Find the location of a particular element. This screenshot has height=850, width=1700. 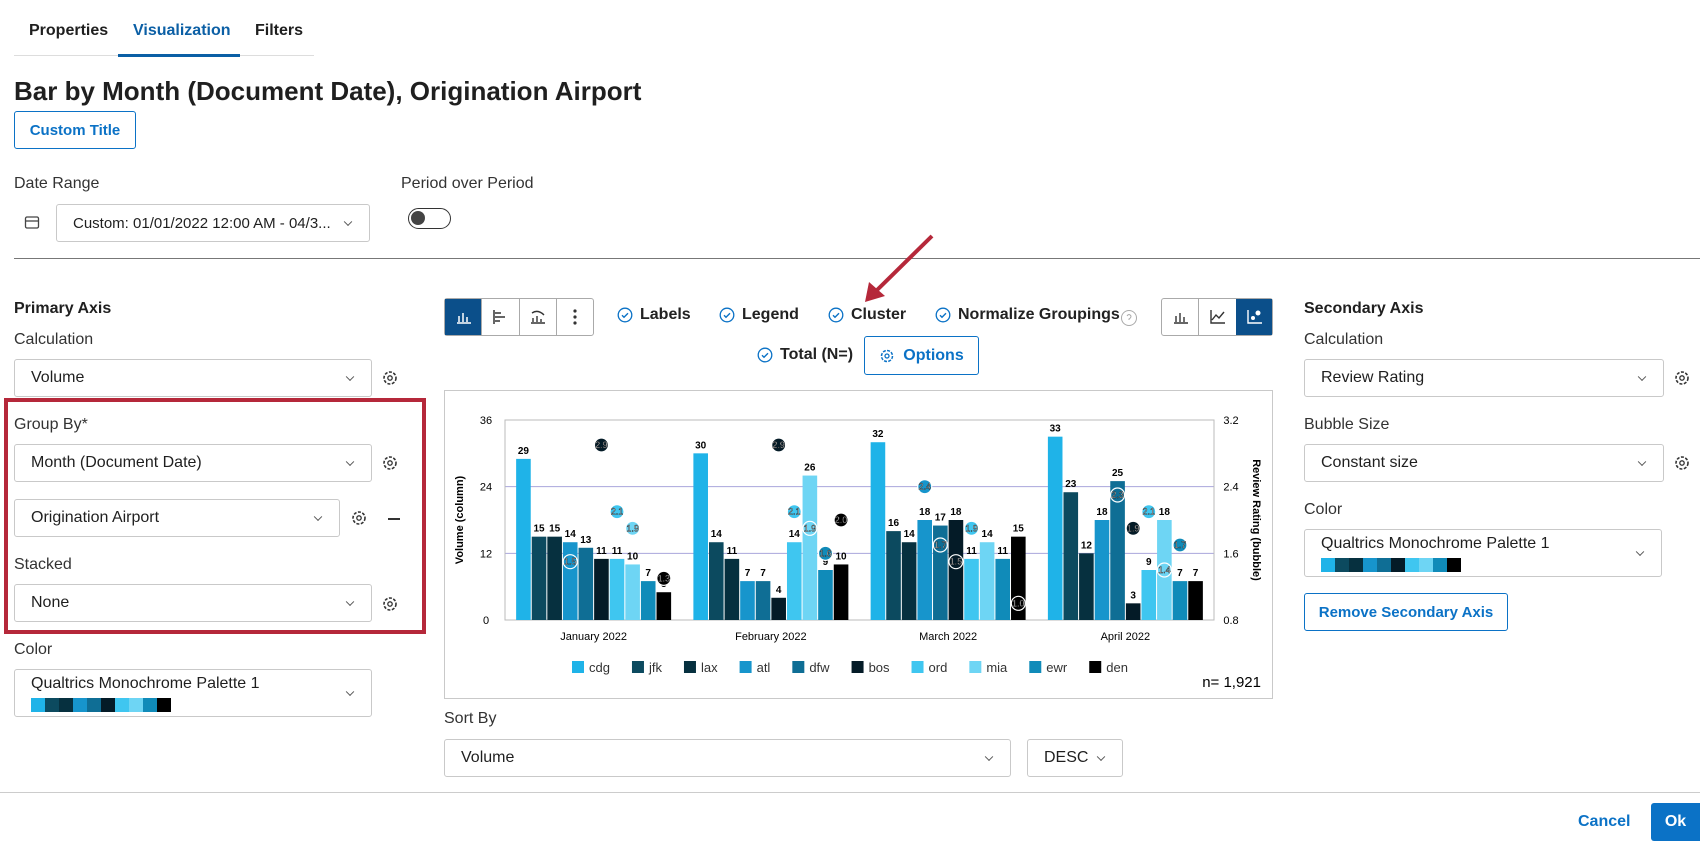

bar-label: 13 is located at coordinates (586, 540).